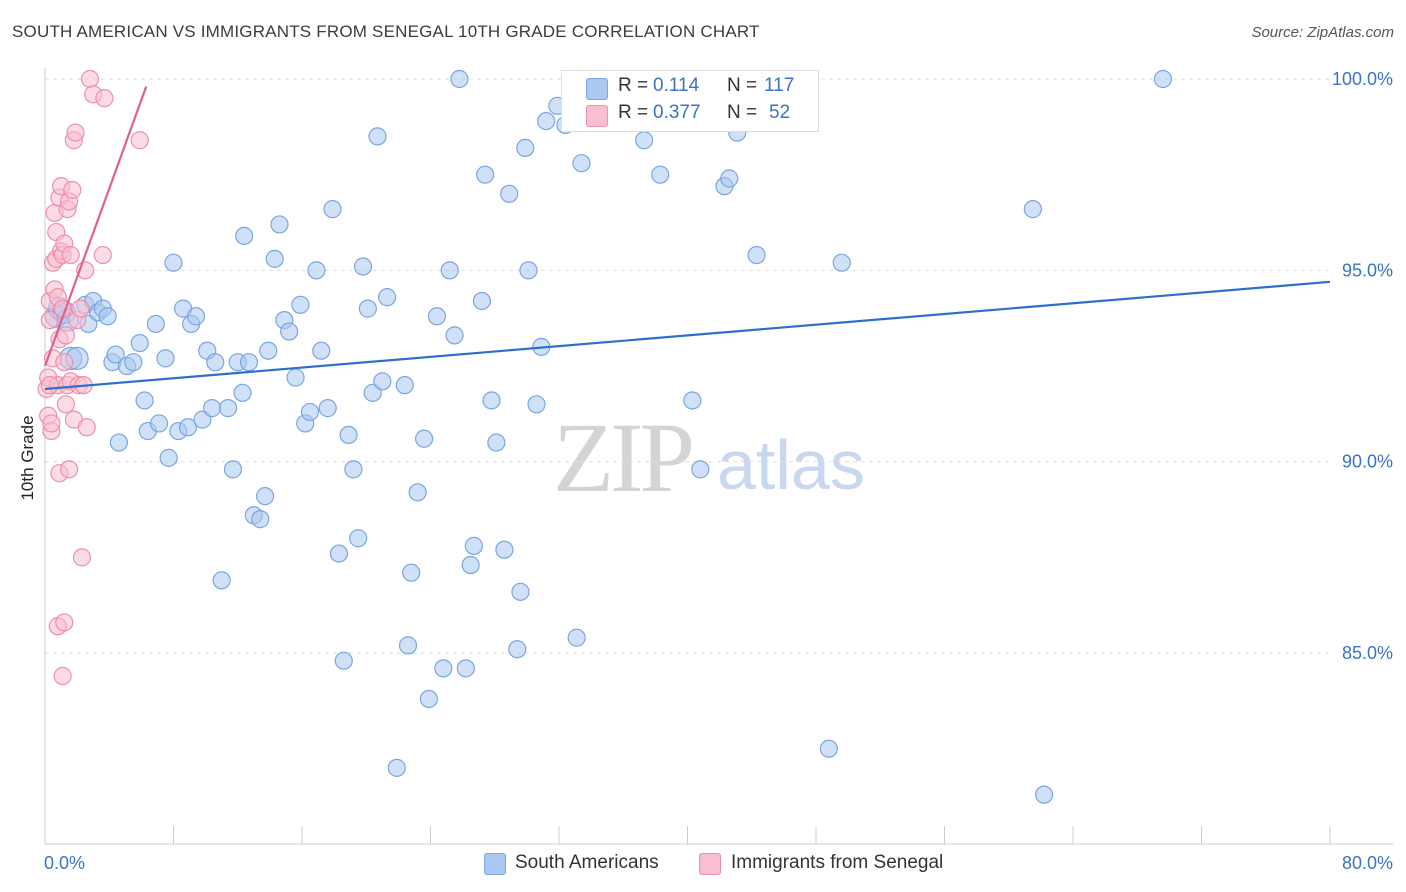 This screenshot has height=892, width=1406. I want to click on y-tick-label: 90.0%, so click(1367, 462).